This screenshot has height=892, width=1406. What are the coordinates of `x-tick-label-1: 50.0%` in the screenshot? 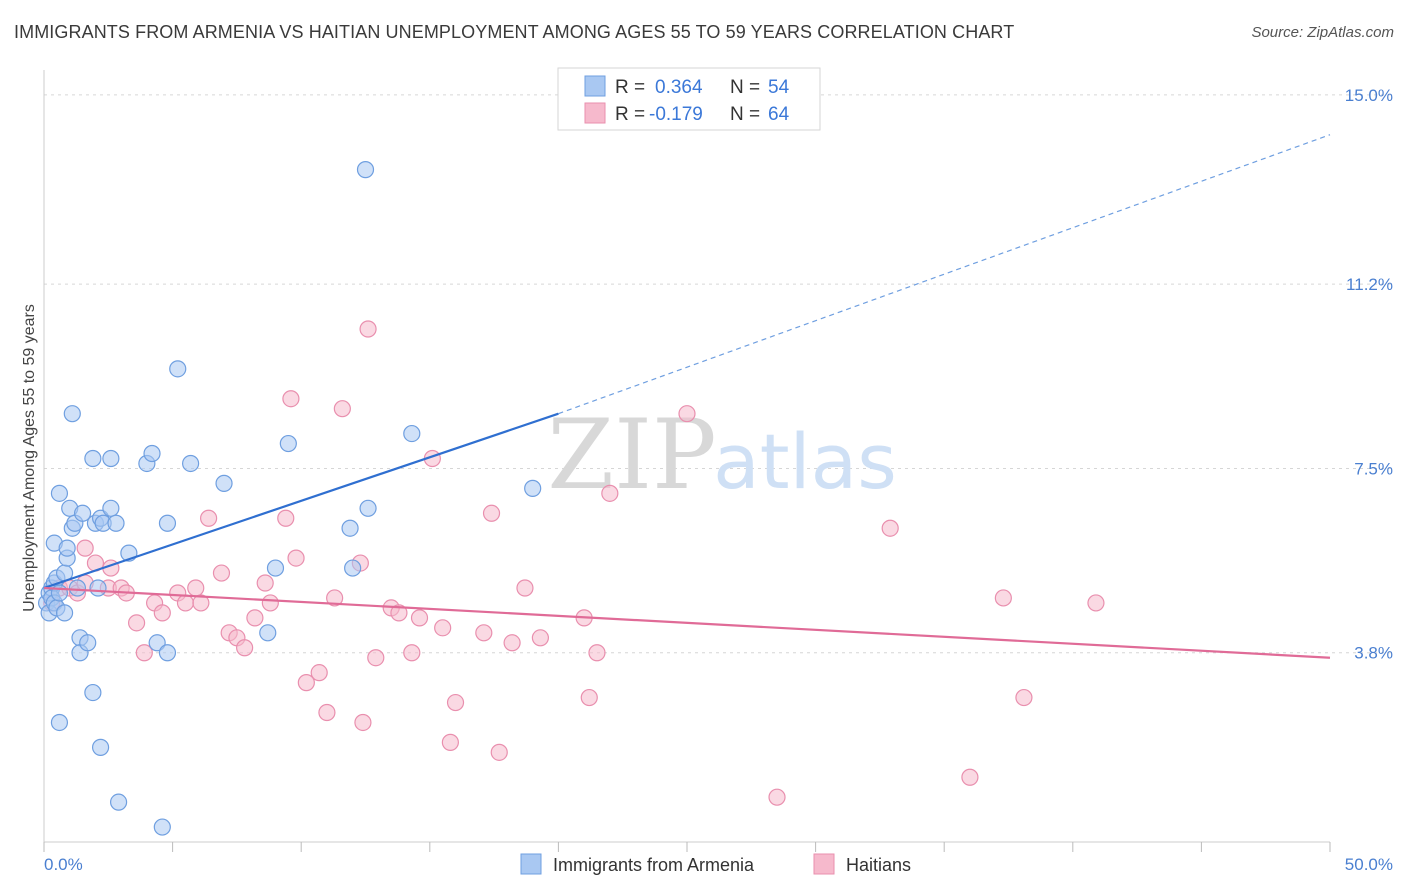 It's located at (1369, 864).